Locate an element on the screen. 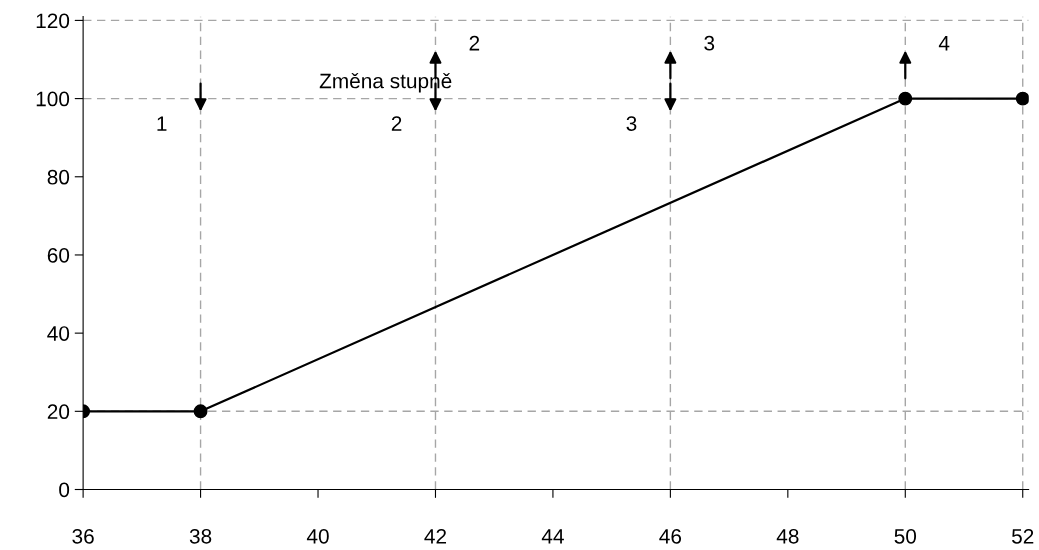  x-tick-label: 44 is located at coordinates (552, 536).